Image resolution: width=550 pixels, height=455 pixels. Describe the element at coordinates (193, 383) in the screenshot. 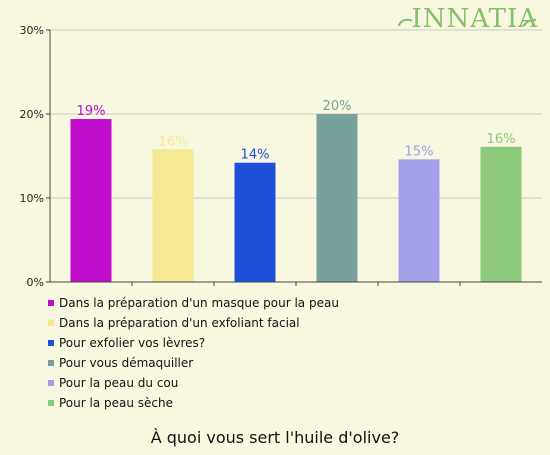

I see `legend-item: Pour la peau du cou` at that location.